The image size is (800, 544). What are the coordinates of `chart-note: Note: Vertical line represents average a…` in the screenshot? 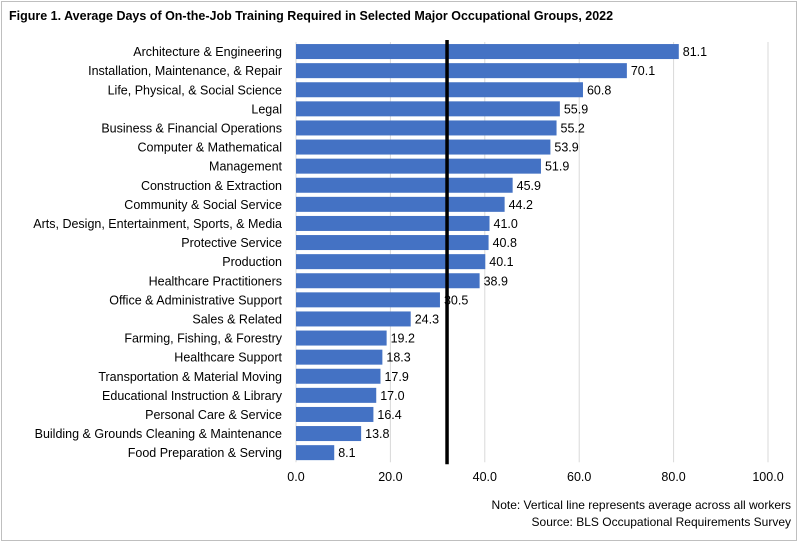 It's located at (641, 505).